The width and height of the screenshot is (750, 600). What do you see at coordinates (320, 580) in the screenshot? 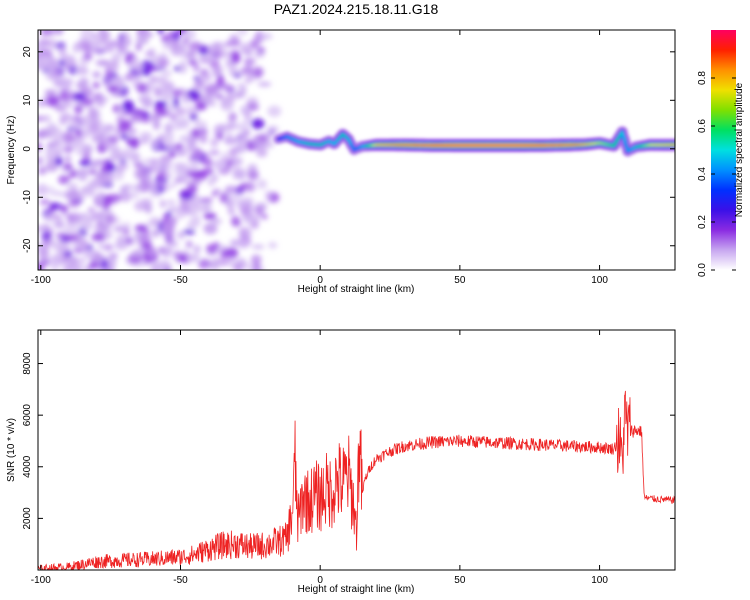
I see `snr-x-tick-label: 0` at bounding box center [320, 580].